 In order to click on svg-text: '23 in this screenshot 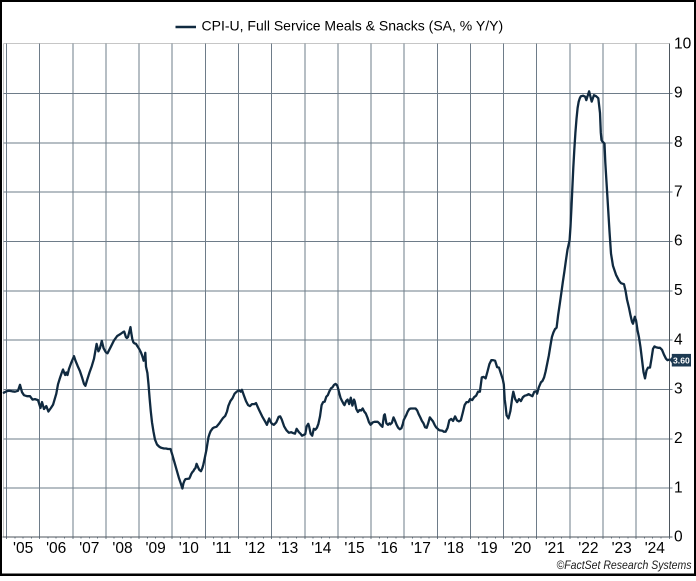, I will do `click(622, 548)`.